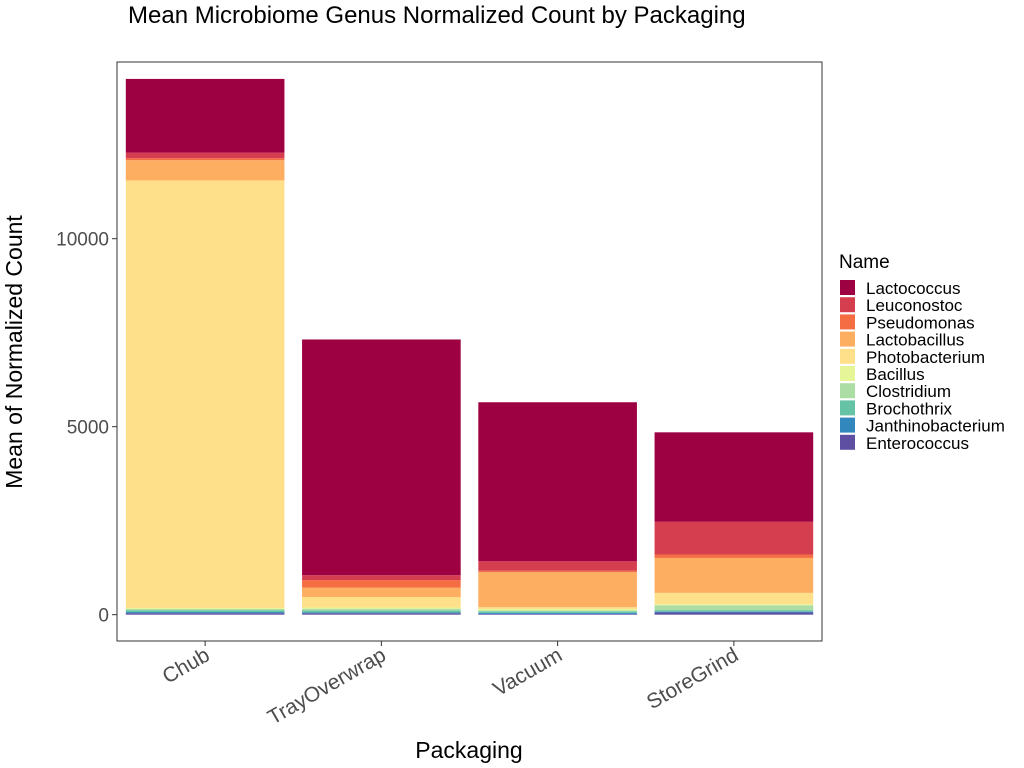 Image resolution: width=1024 pixels, height=768 pixels. I want to click on y-axis: 0 5000 10000, so click(86, 428).